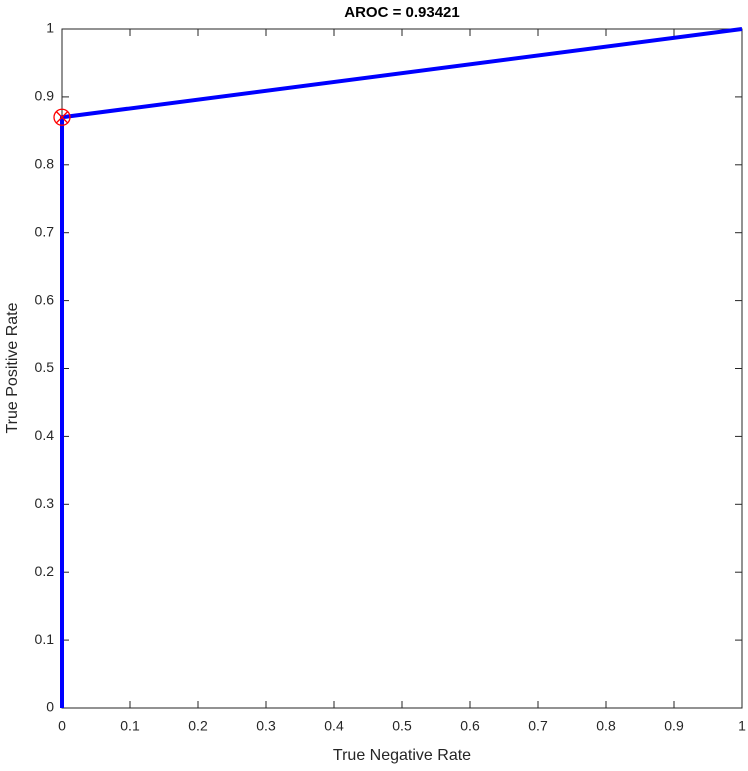 Image resolution: width=748 pixels, height=771 pixels. Describe the element at coordinates (198, 726) in the screenshot. I see `x-tick-label: 0.2` at that location.